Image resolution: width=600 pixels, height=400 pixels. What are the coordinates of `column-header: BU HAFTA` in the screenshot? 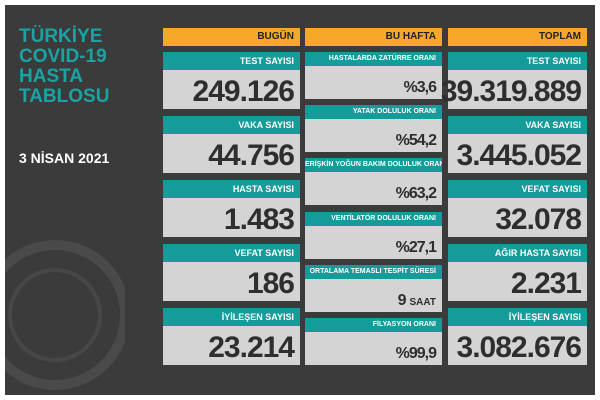 It's located at (373, 37).